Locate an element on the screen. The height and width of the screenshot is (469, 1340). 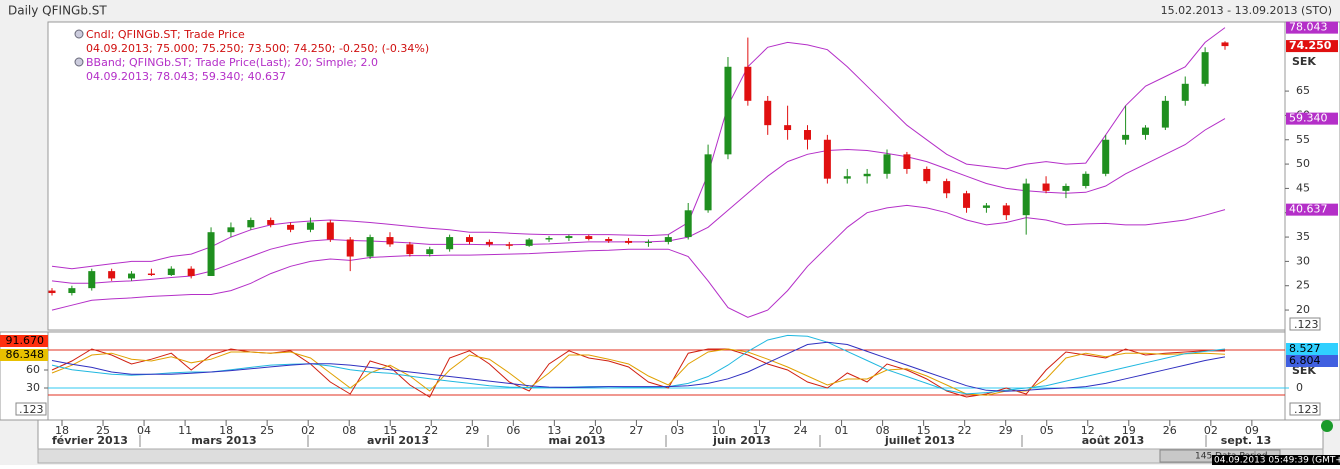
x-tick-label: 24 is located at coordinates (801, 430).